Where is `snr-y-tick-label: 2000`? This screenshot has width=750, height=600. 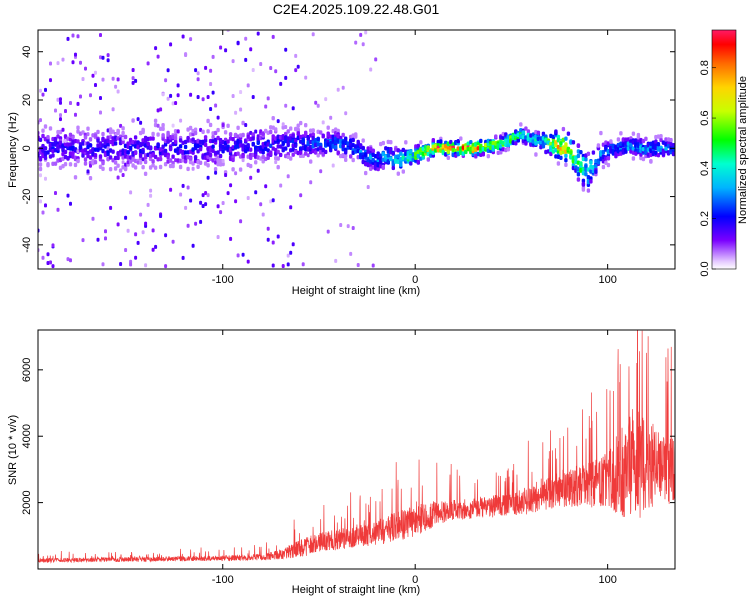 snr-y-tick-label: 2000 is located at coordinates (27, 502).